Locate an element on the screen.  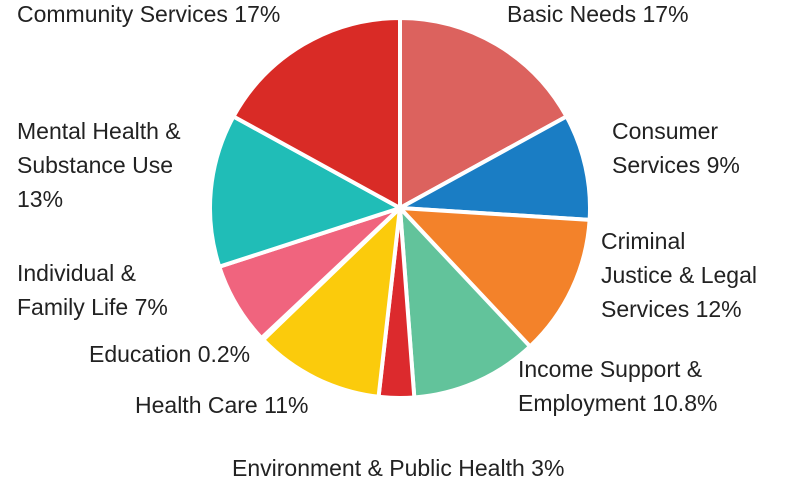
slice-label-basic-needs: Basic Needs 17% is located at coordinates (598, 14).